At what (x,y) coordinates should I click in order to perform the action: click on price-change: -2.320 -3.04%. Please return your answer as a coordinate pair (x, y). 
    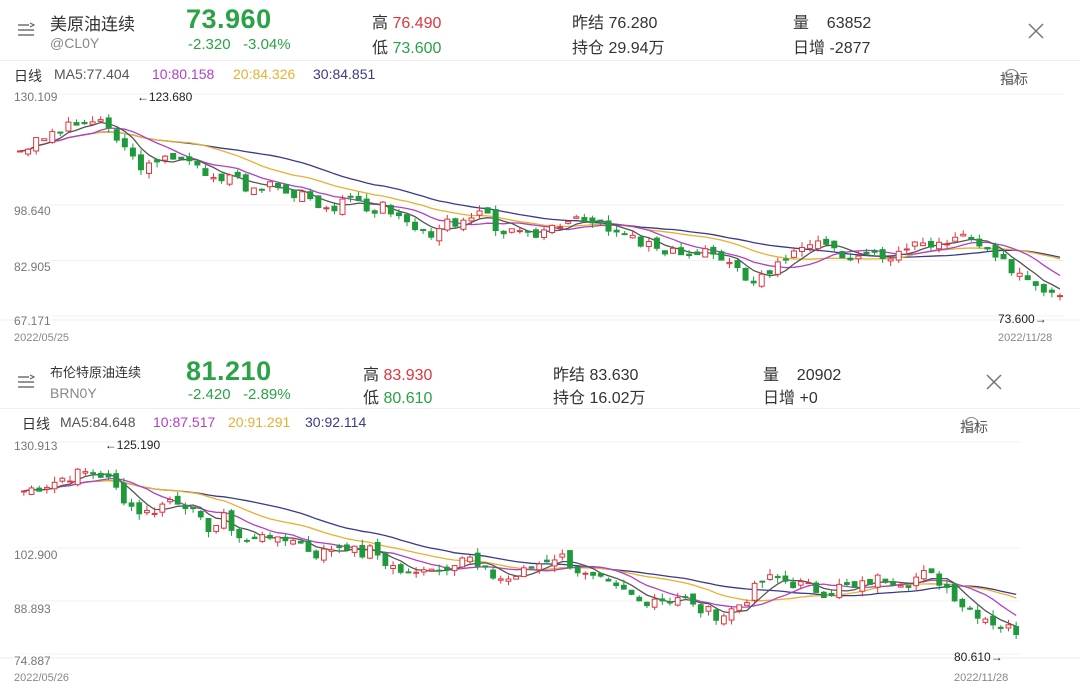
    Looking at the image, I should click on (239, 44).